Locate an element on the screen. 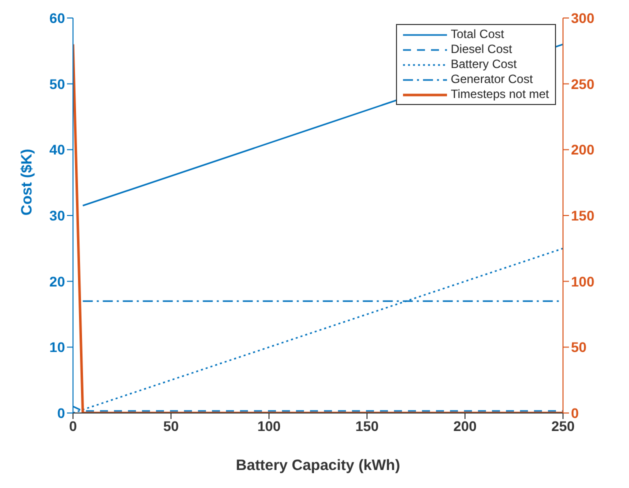  y-tick-label: 50 is located at coordinates (57, 84).